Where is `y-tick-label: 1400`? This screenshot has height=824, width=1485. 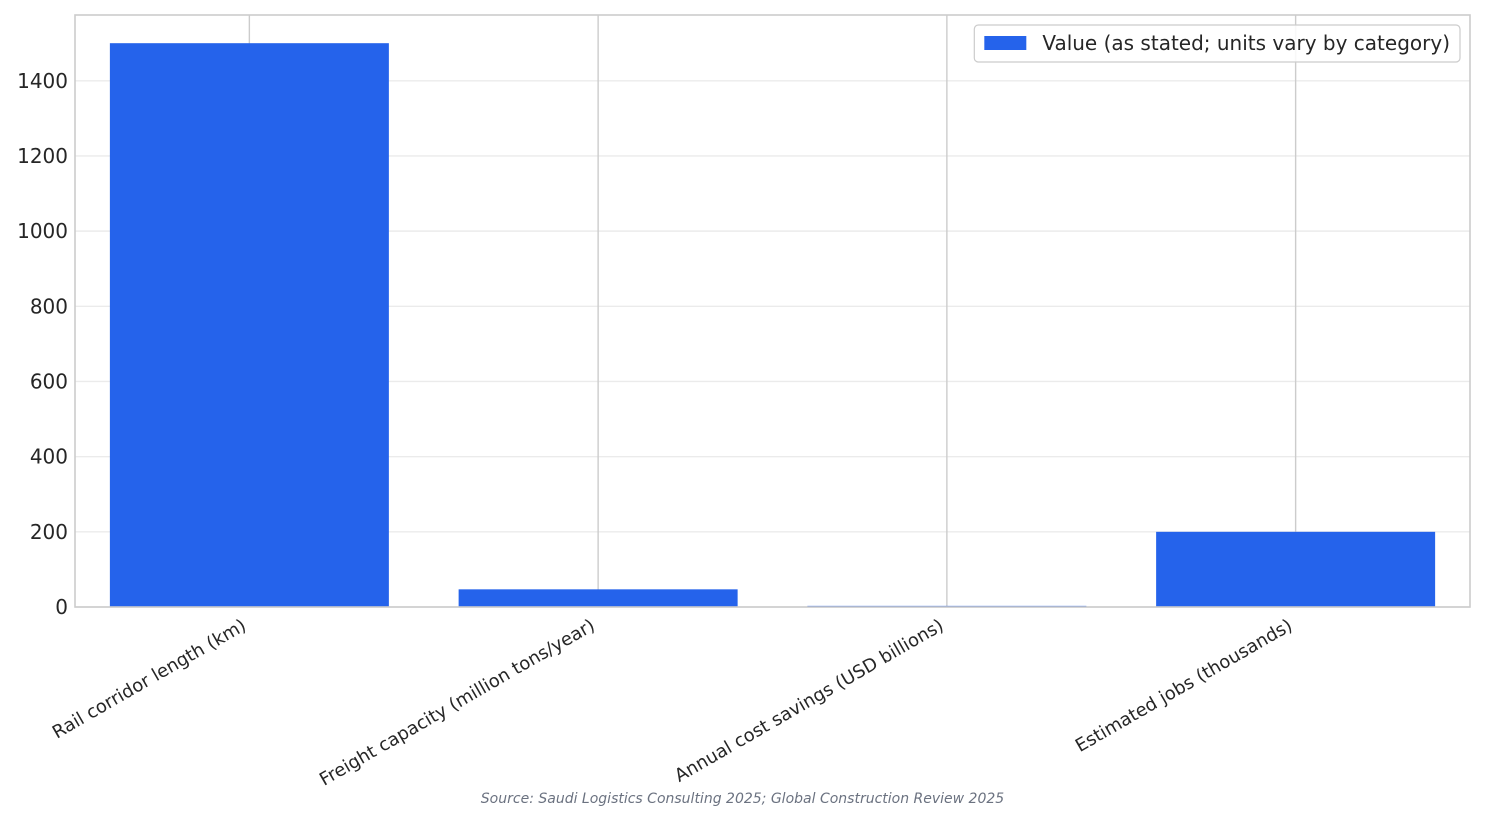
y-tick-label: 1400 is located at coordinates (42, 81).